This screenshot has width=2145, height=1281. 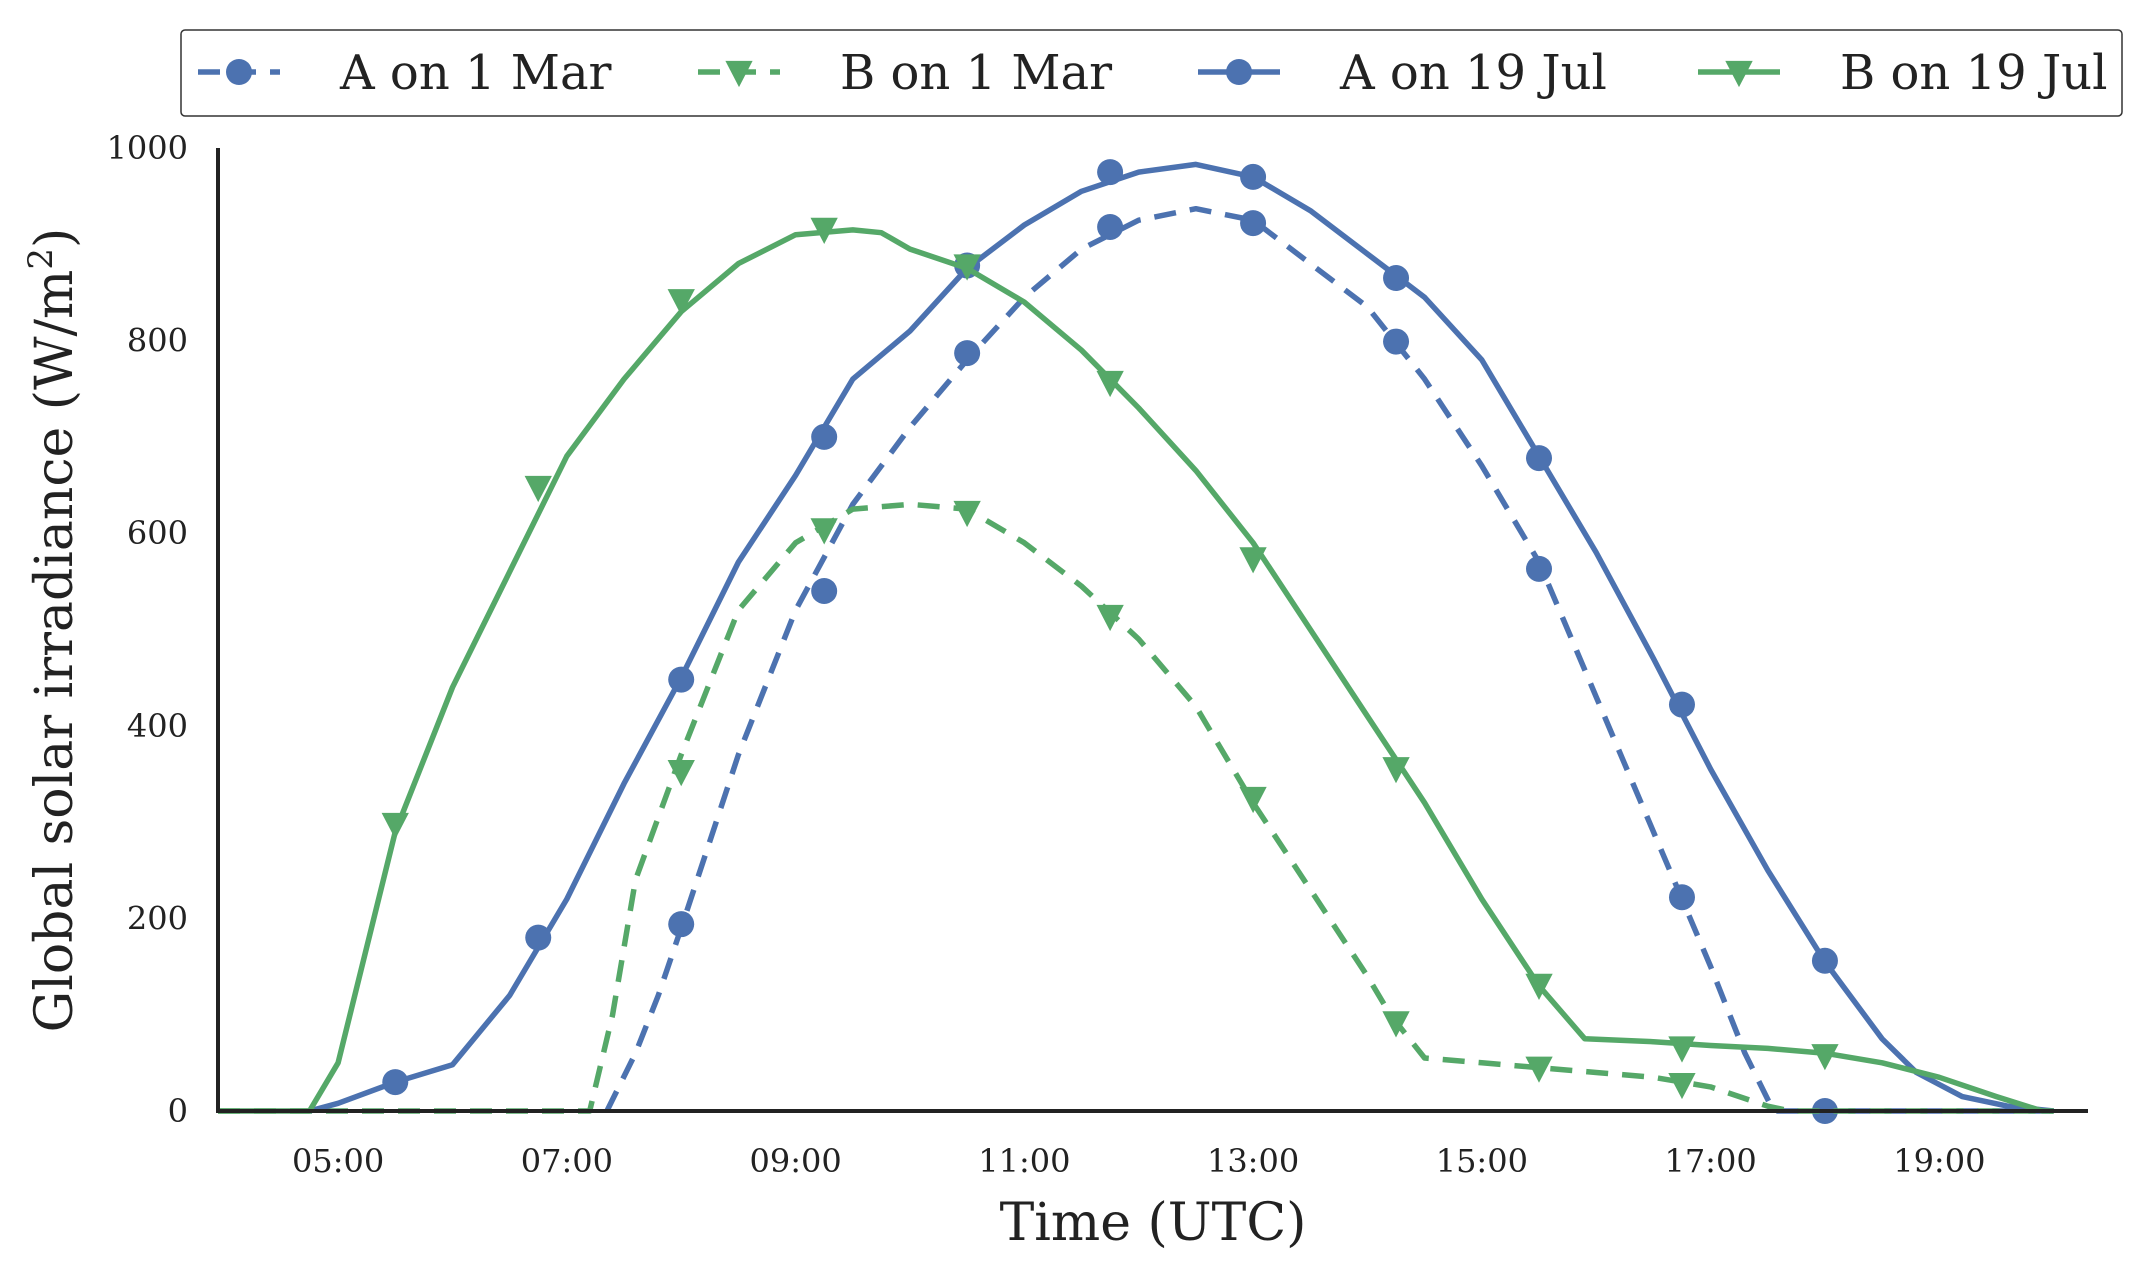 I want to click on x-tick-label: 07:00, so click(x=567, y=1161).